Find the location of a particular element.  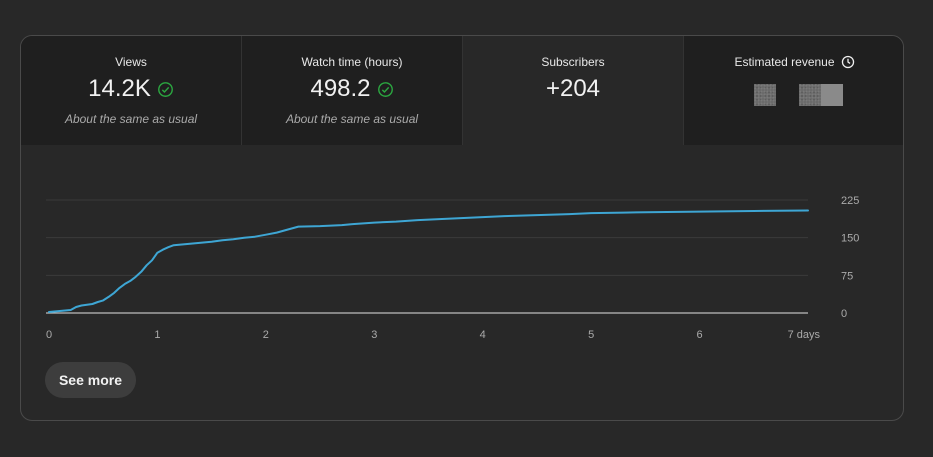

y-tick-label: 150 is located at coordinates (850, 239).